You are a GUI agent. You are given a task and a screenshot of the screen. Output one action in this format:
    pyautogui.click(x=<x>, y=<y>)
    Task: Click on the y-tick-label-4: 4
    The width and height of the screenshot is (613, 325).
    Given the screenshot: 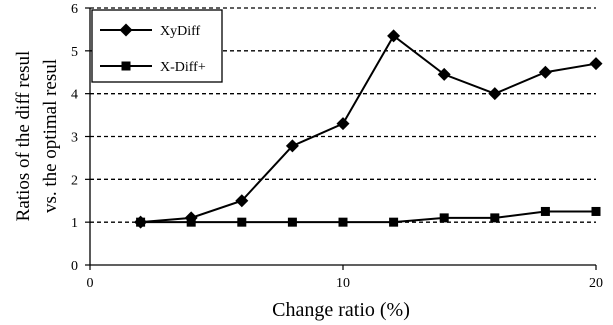 What is the action you would take?
    pyautogui.click(x=74, y=95)
    